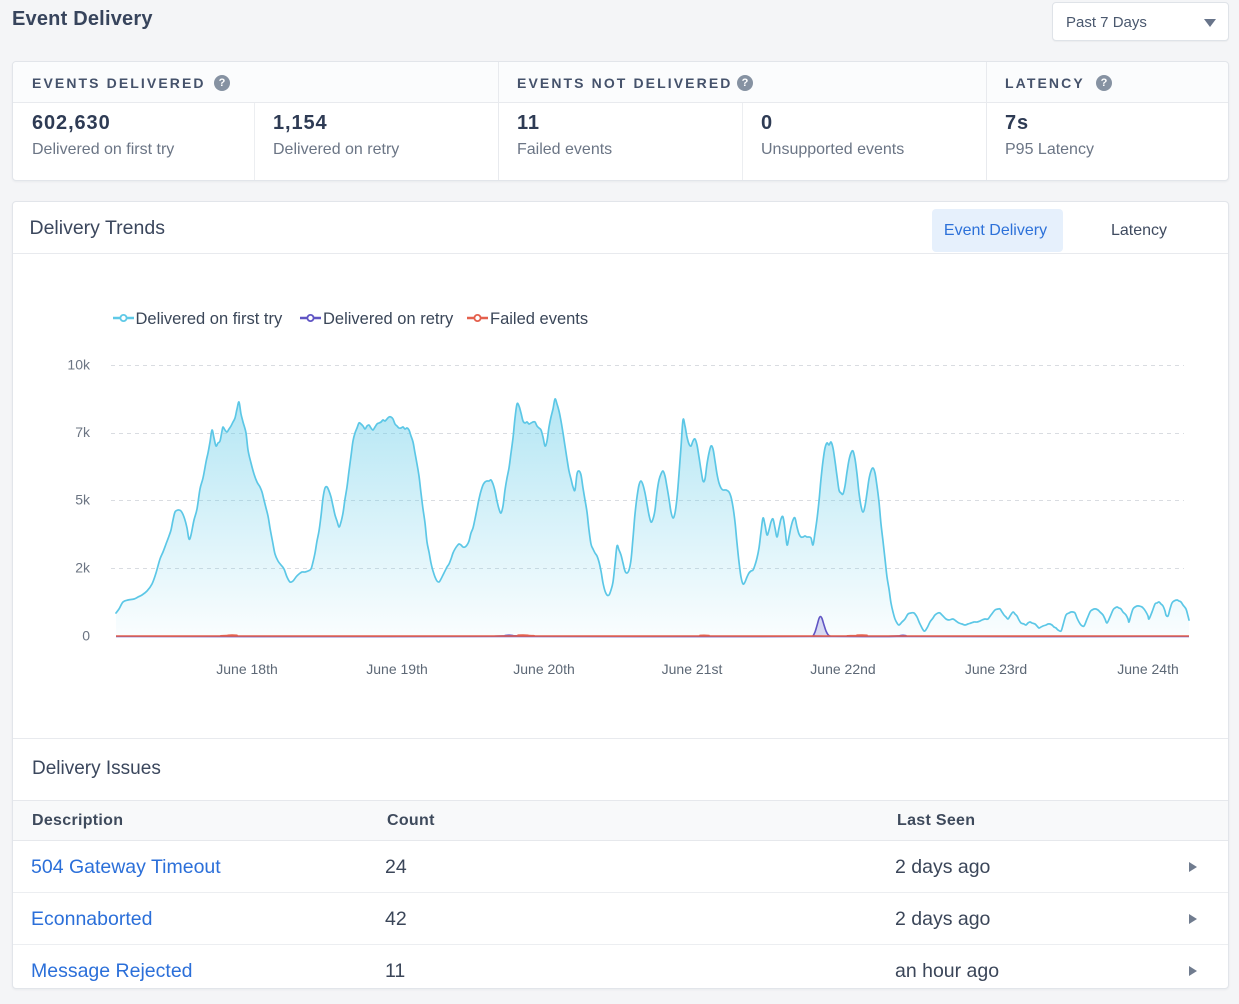  I want to click on svg-text: Delivered on retry, so click(388, 319).